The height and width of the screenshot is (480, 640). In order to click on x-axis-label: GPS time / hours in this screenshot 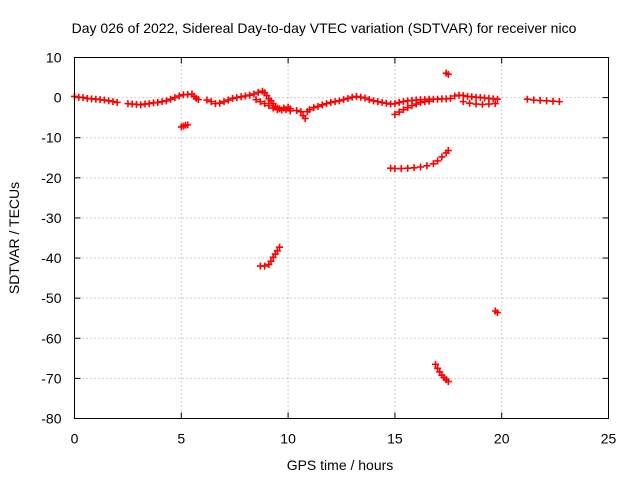, I will do `click(340, 465)`.